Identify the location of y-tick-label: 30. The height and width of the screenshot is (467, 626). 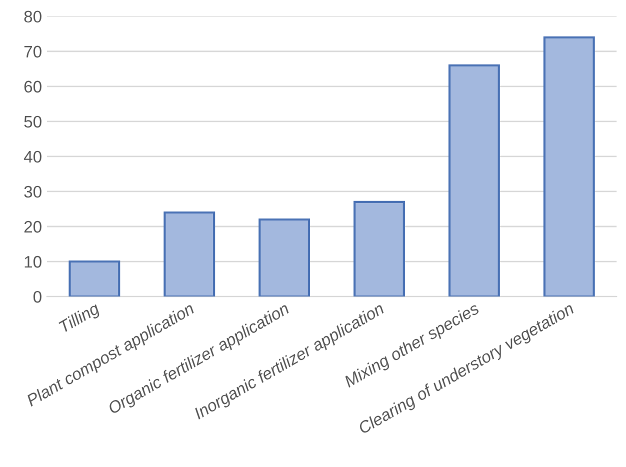
(33, 192).